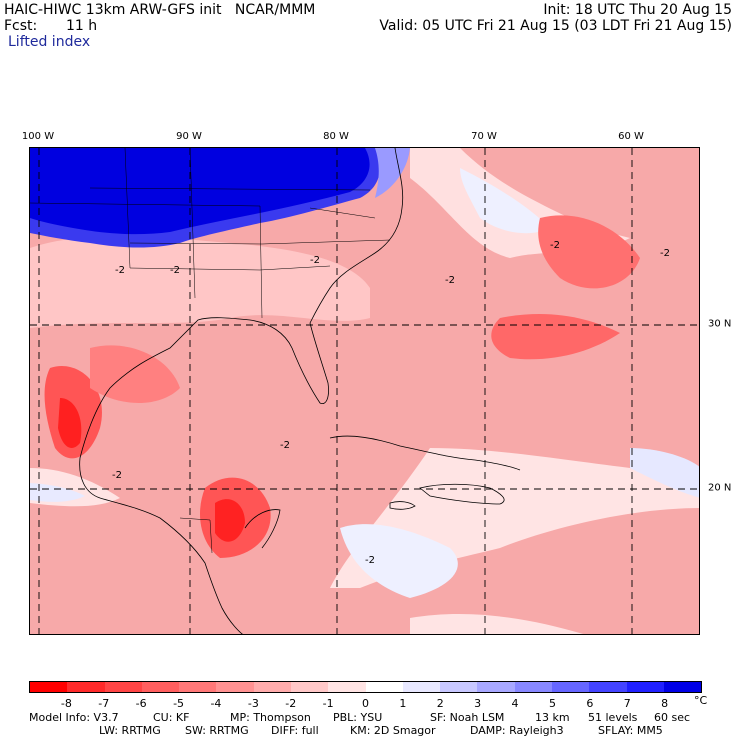  I want to click on footer-timestep: 60 sec, so click(672, 717).